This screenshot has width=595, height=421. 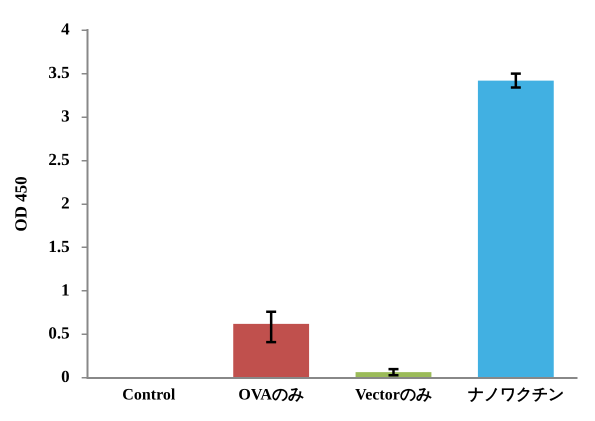 What do you see at coordinates (65, 29) in the screenshot?
I see `y-tick-label: 4` at bounding box center [65, 29].